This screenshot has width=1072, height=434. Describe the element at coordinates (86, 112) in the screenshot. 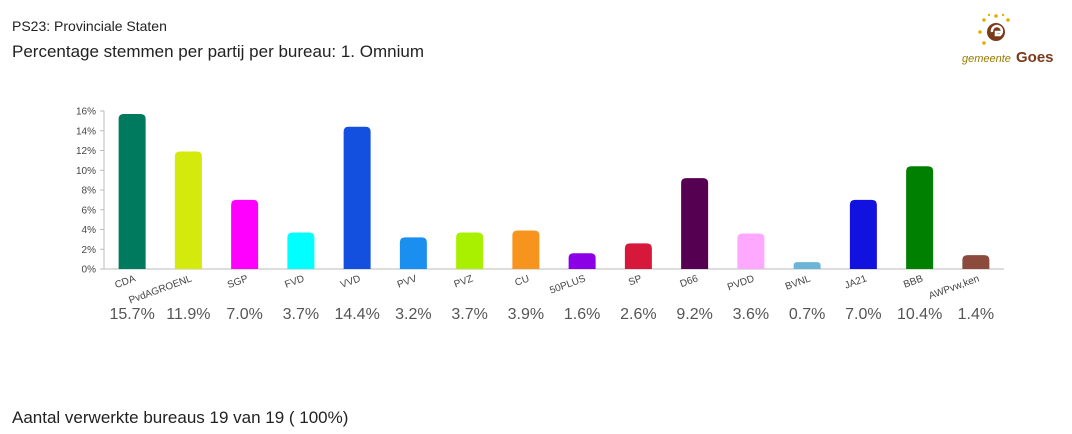

I see `y-tick-label: 16%` at that location.